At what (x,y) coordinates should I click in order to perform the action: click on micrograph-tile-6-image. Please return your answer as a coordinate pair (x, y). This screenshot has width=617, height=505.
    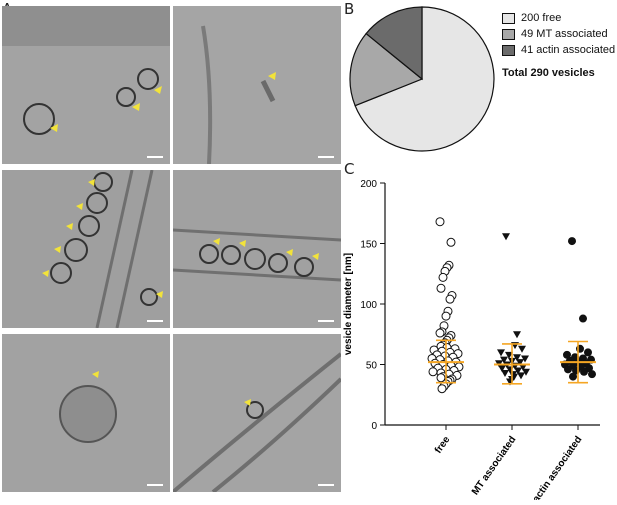
    Looking at the image, I should click on (257, 413).